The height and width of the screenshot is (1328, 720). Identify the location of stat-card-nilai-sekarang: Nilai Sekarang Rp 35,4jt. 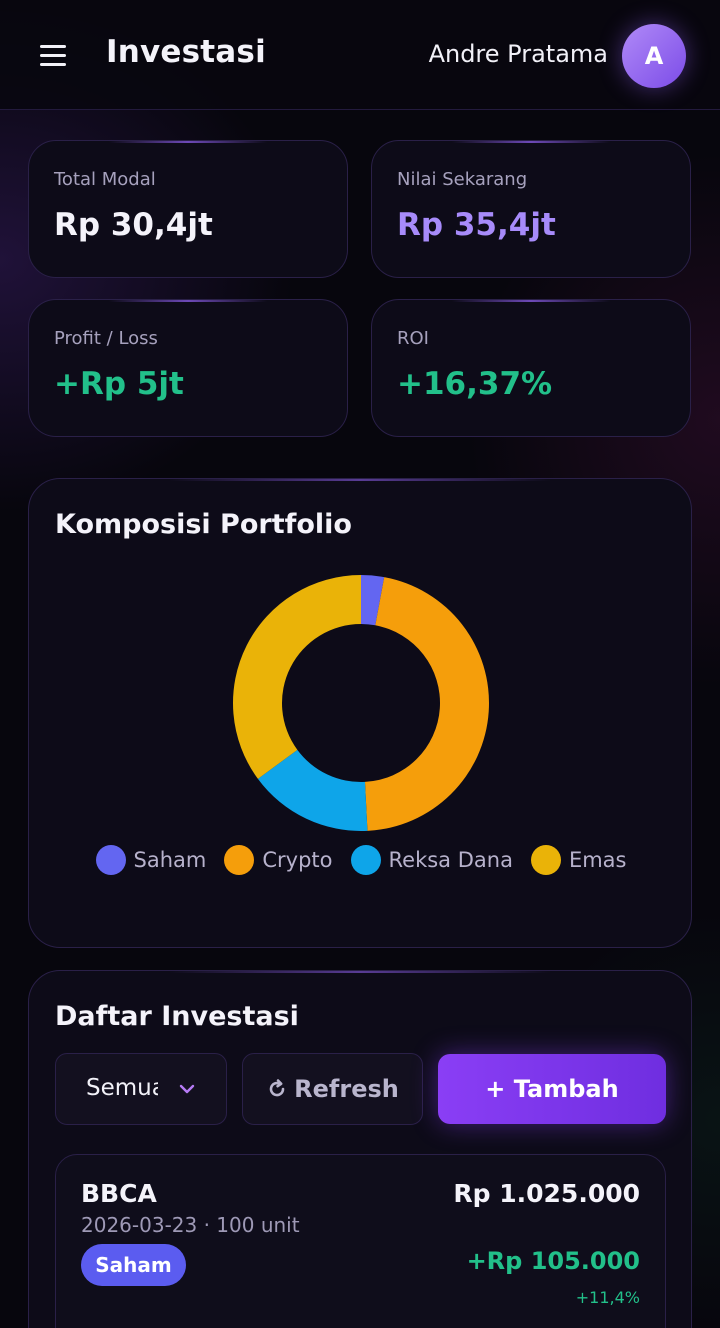
(531, 209).